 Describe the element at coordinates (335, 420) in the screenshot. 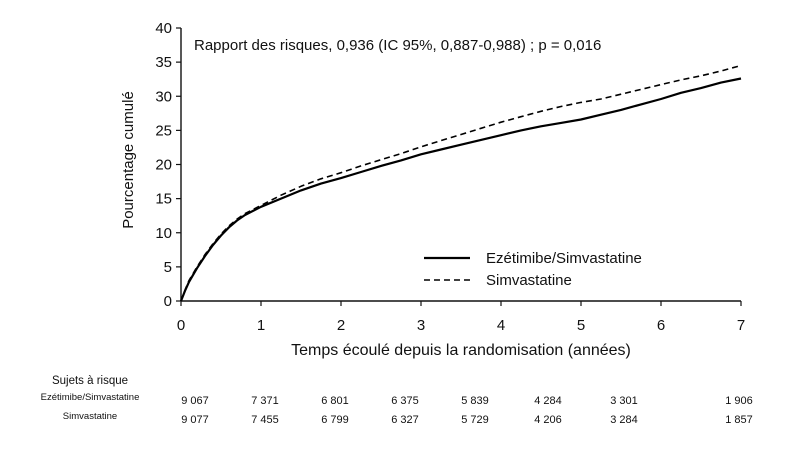

I see `risk-value: 6 799` at that location.